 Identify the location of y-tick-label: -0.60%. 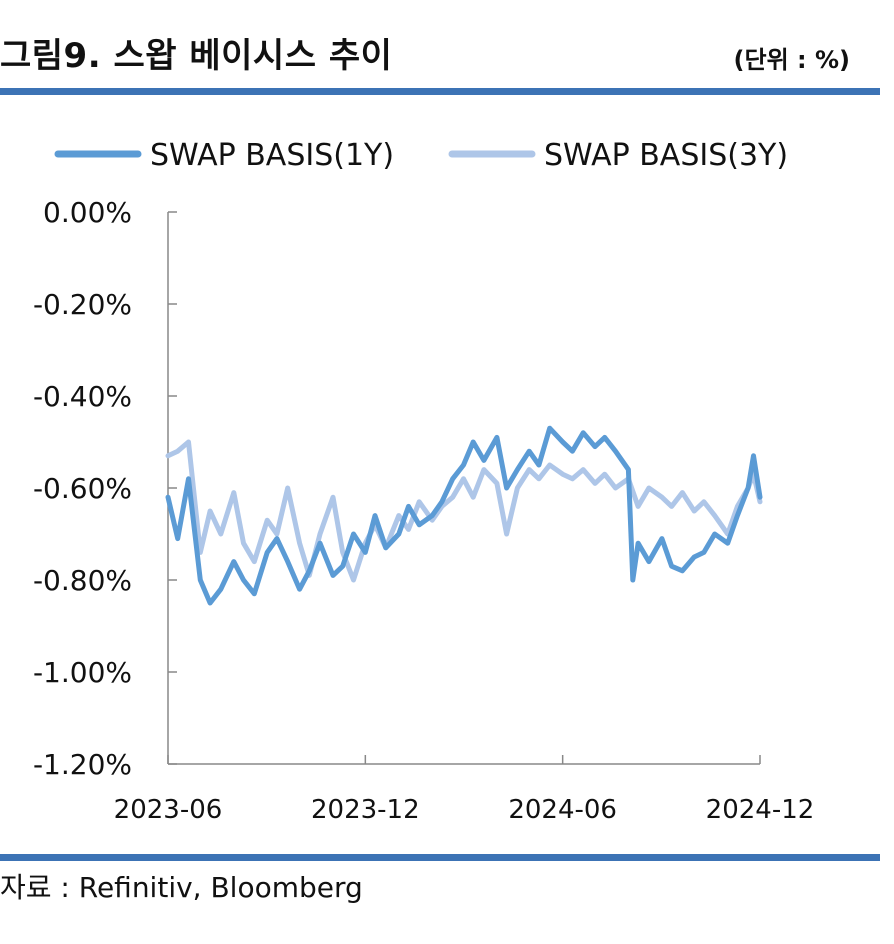
(82, 488).